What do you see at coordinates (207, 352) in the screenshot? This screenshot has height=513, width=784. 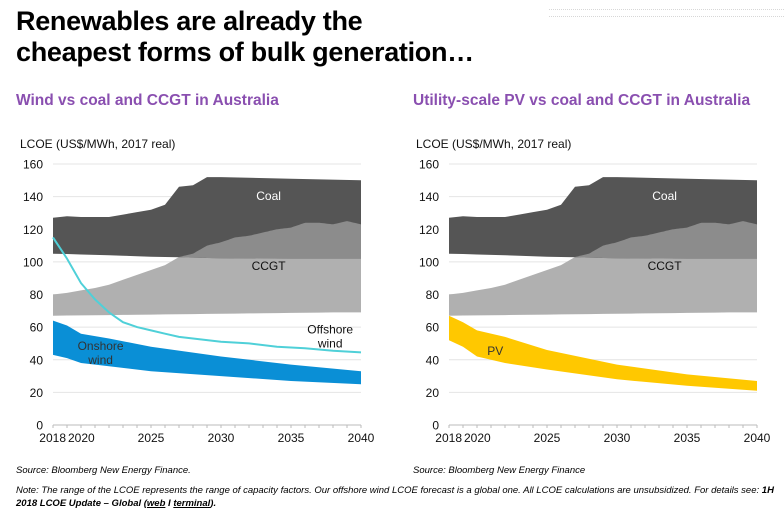 I see `onshore-wind-range-area` at bounding box center [207, 352].